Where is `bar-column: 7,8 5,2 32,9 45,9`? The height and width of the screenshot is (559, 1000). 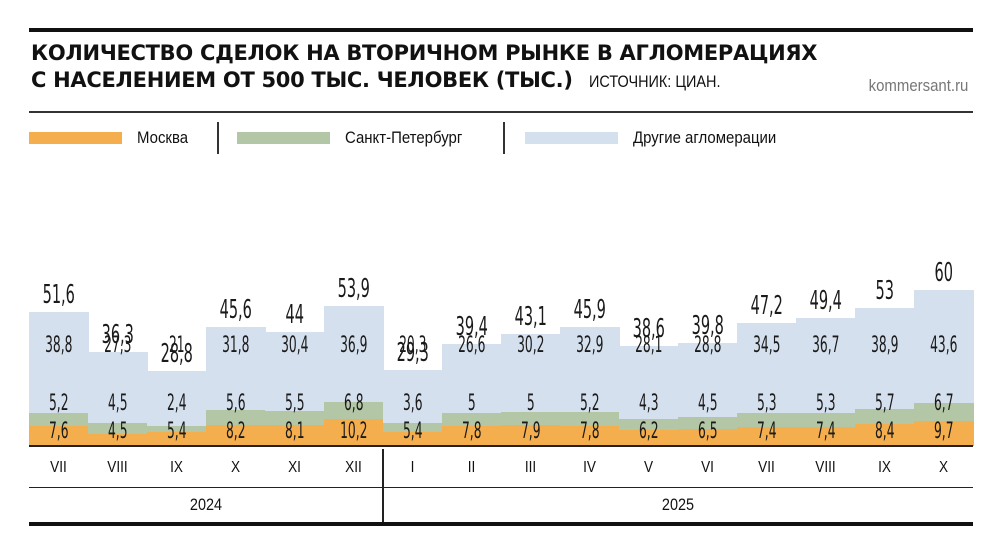 bar-column: 7,8 5,2 32,9 45,9 is located at coordinates (590, 298).